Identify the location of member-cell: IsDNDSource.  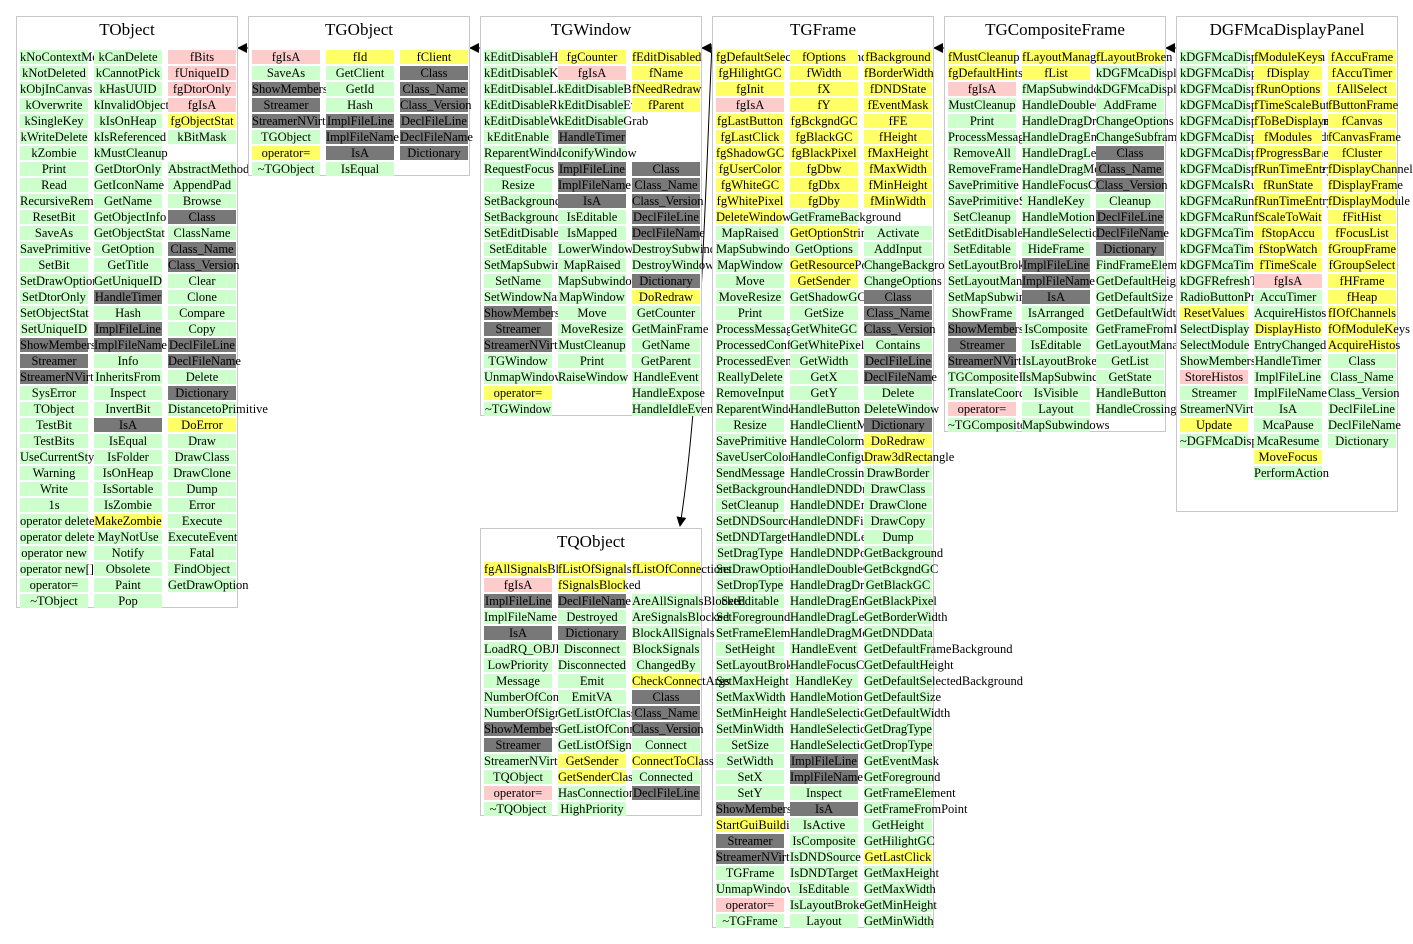
(825, 857).